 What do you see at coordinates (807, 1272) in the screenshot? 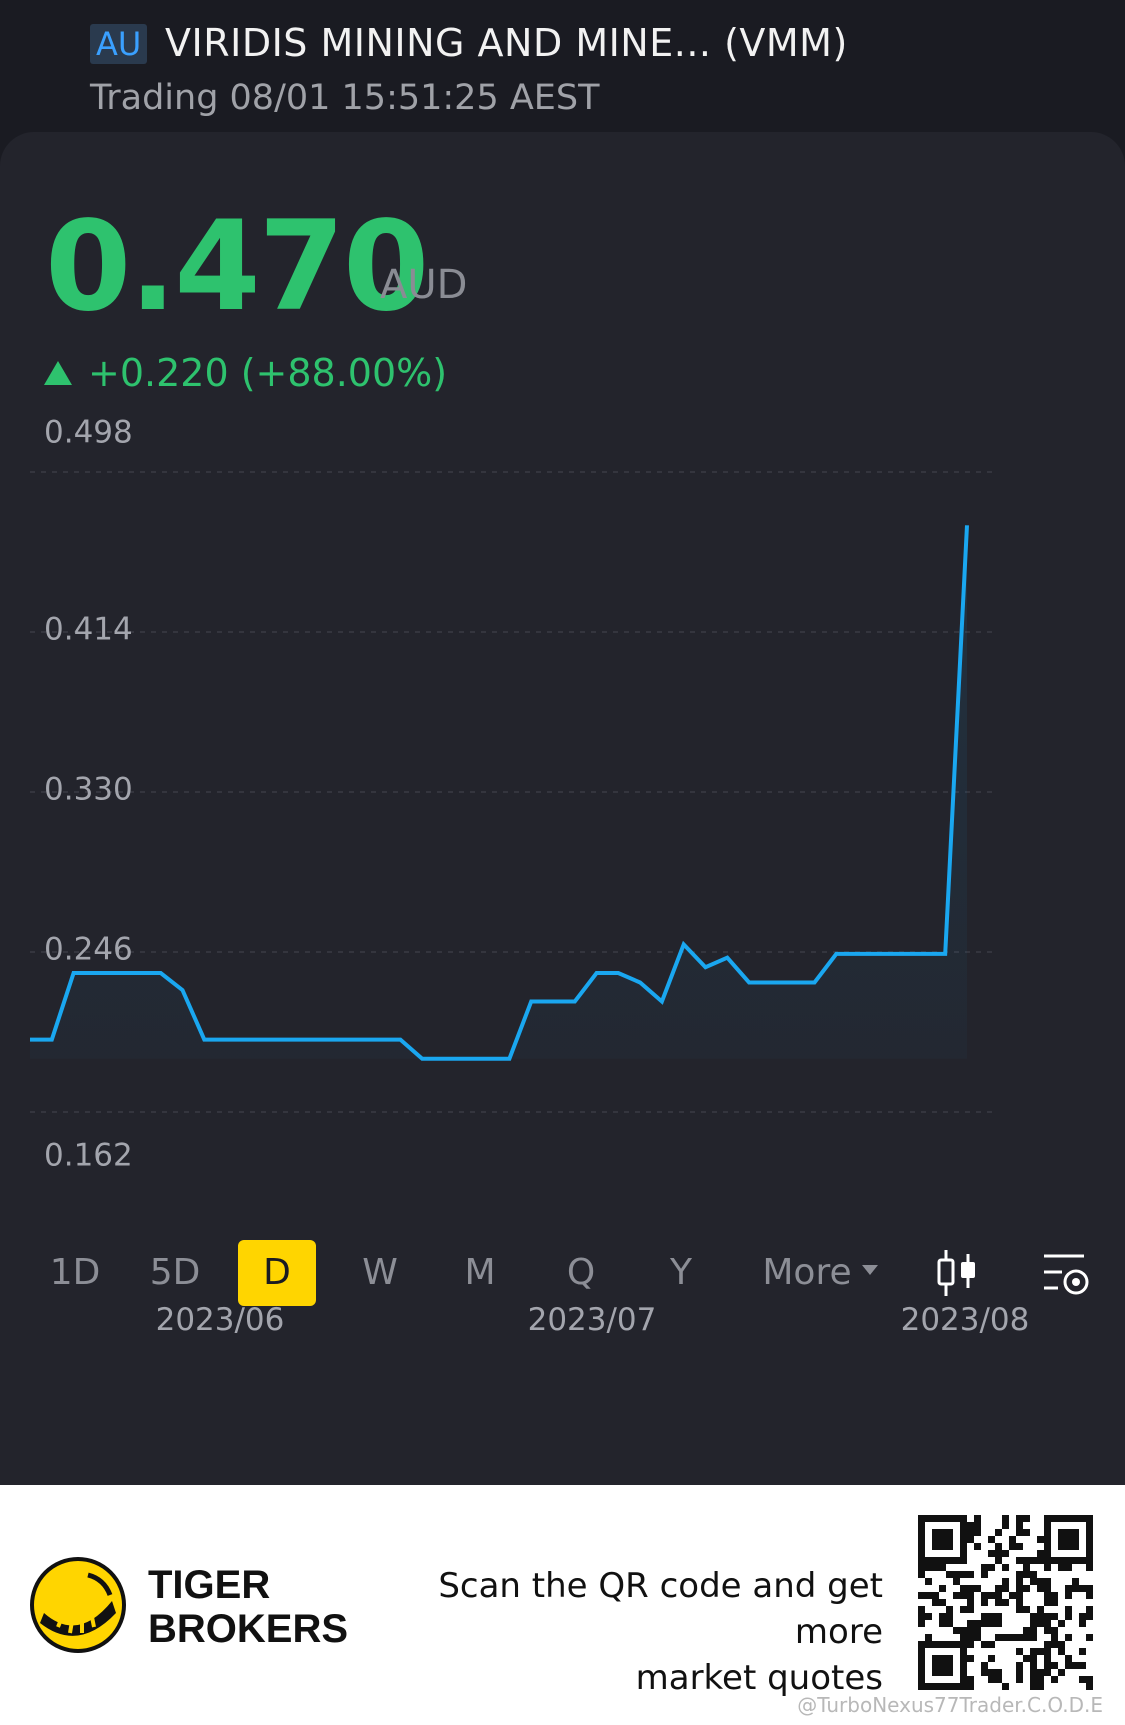
I see `tab-more-label: More` at bounding box center [807, 1272].